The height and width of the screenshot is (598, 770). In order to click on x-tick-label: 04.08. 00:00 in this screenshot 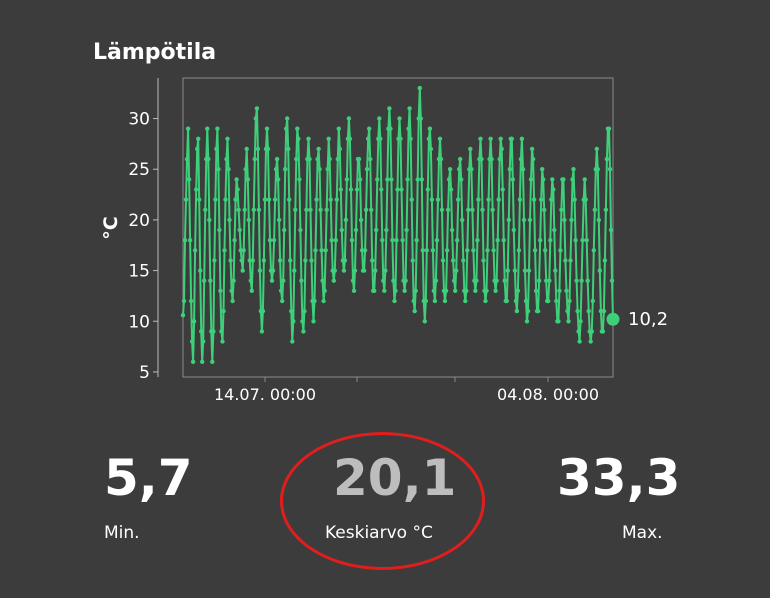, I will do `click(548, 394)`.